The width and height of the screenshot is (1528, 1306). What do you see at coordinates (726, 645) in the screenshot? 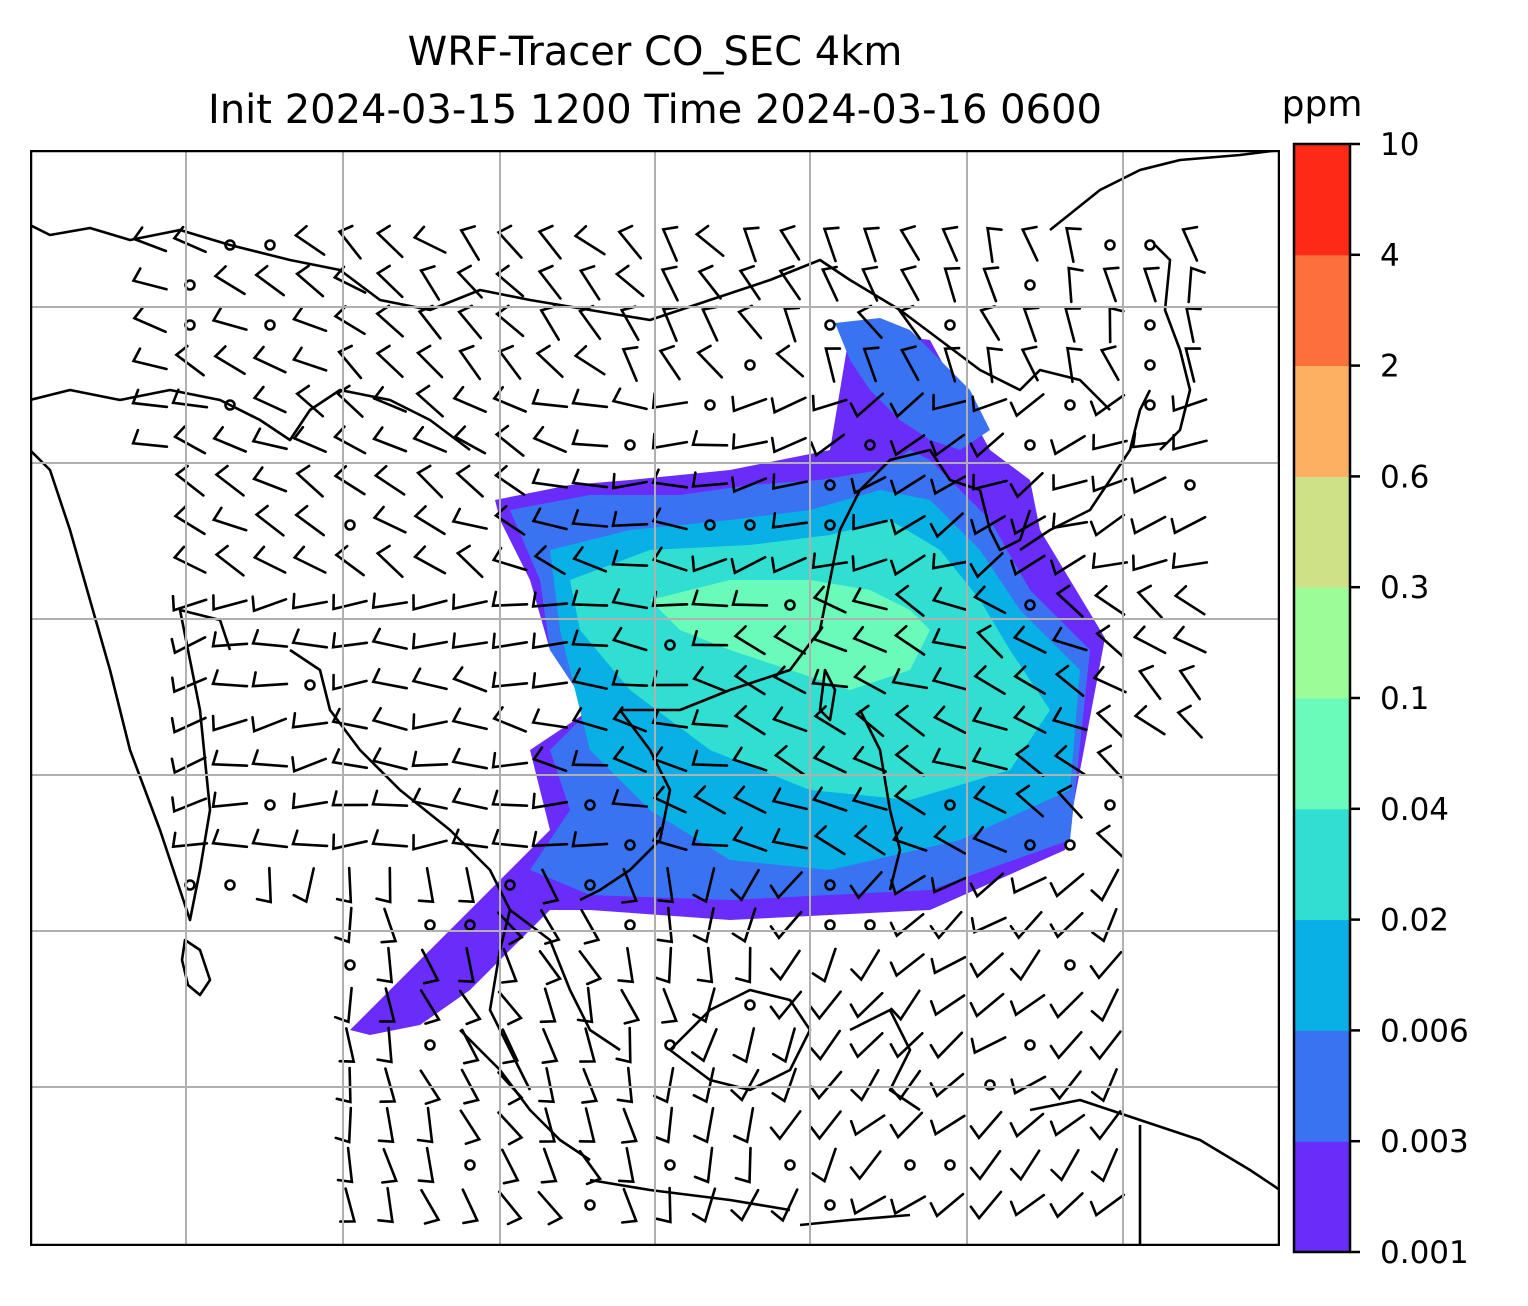
I see `coast-south-china` at bounding box center [726, 645].